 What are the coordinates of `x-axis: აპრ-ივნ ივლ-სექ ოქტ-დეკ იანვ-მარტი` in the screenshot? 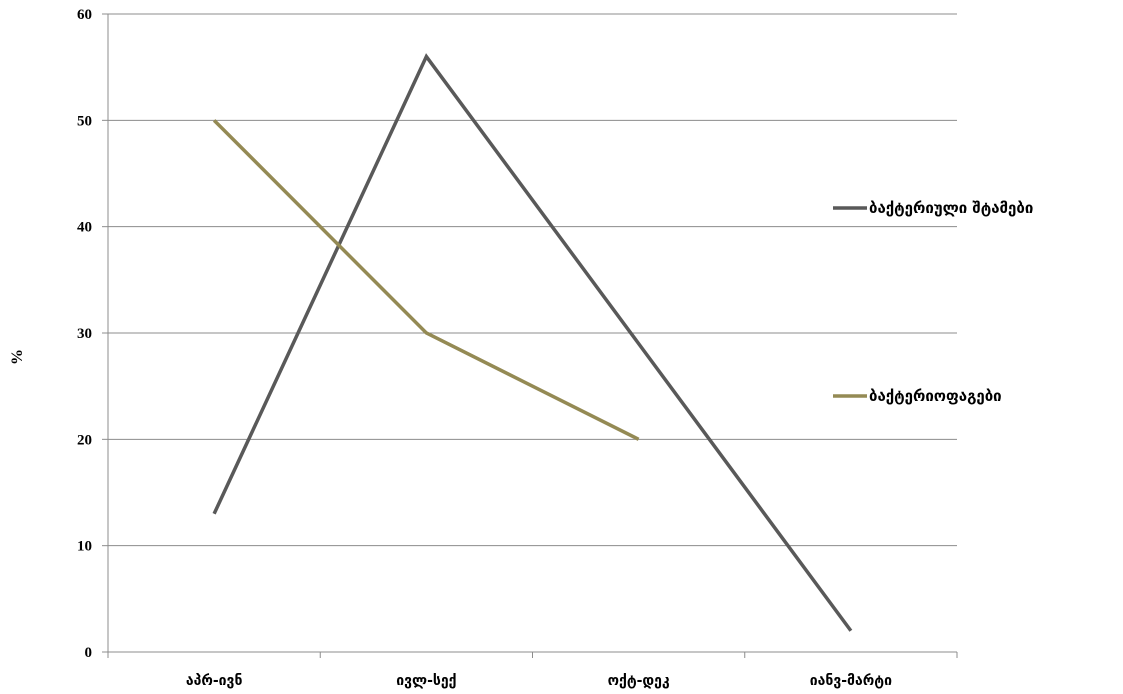 It's located at (532, 670).